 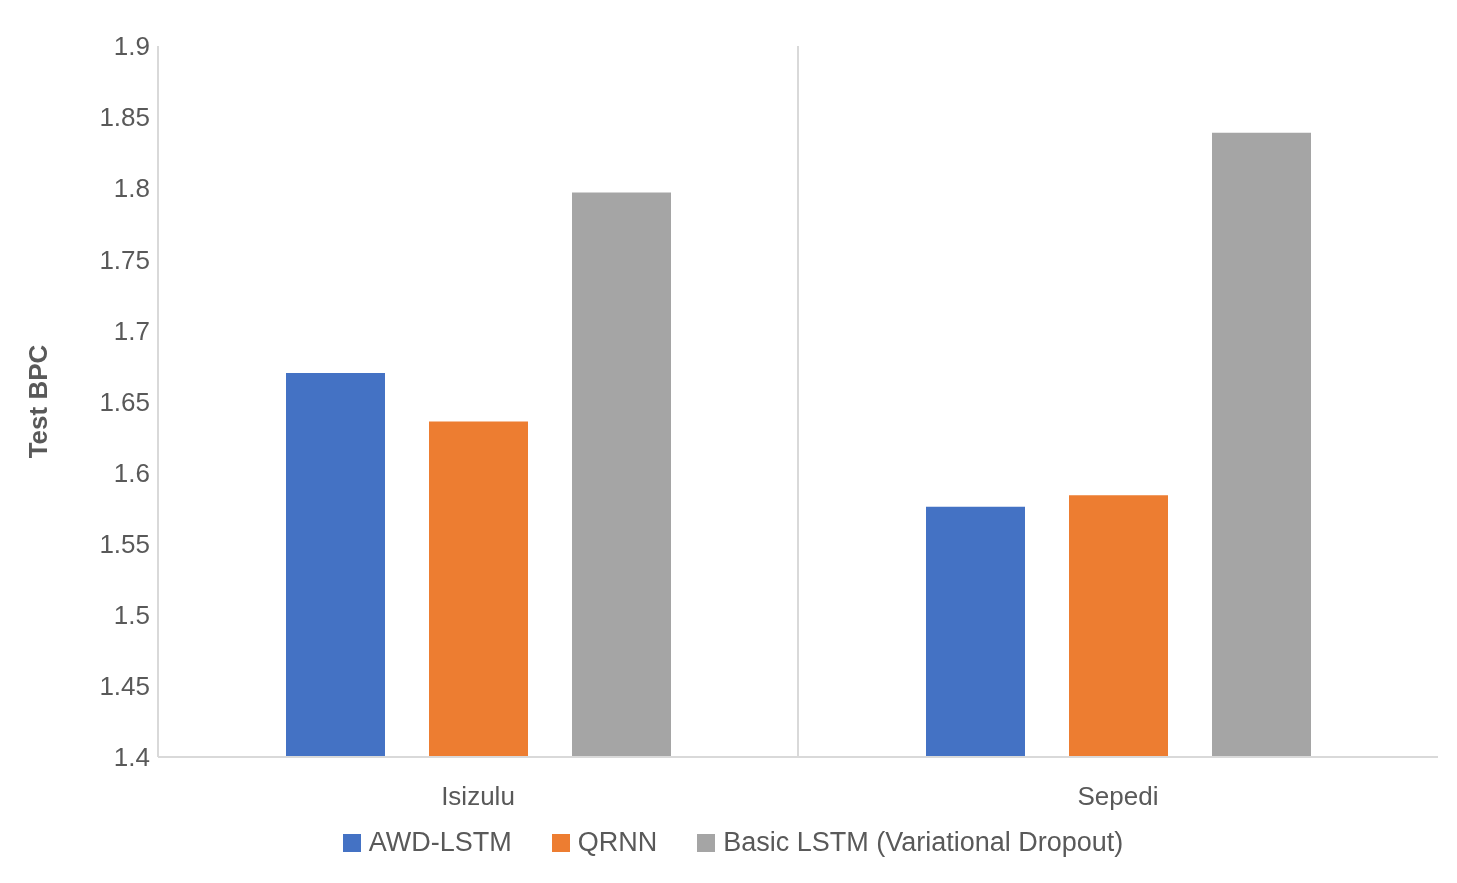 What do you see at coordinates (124, 686) in the screenshot?
I see `y-tick-label: 1.45` at bounding box center [124, 686].